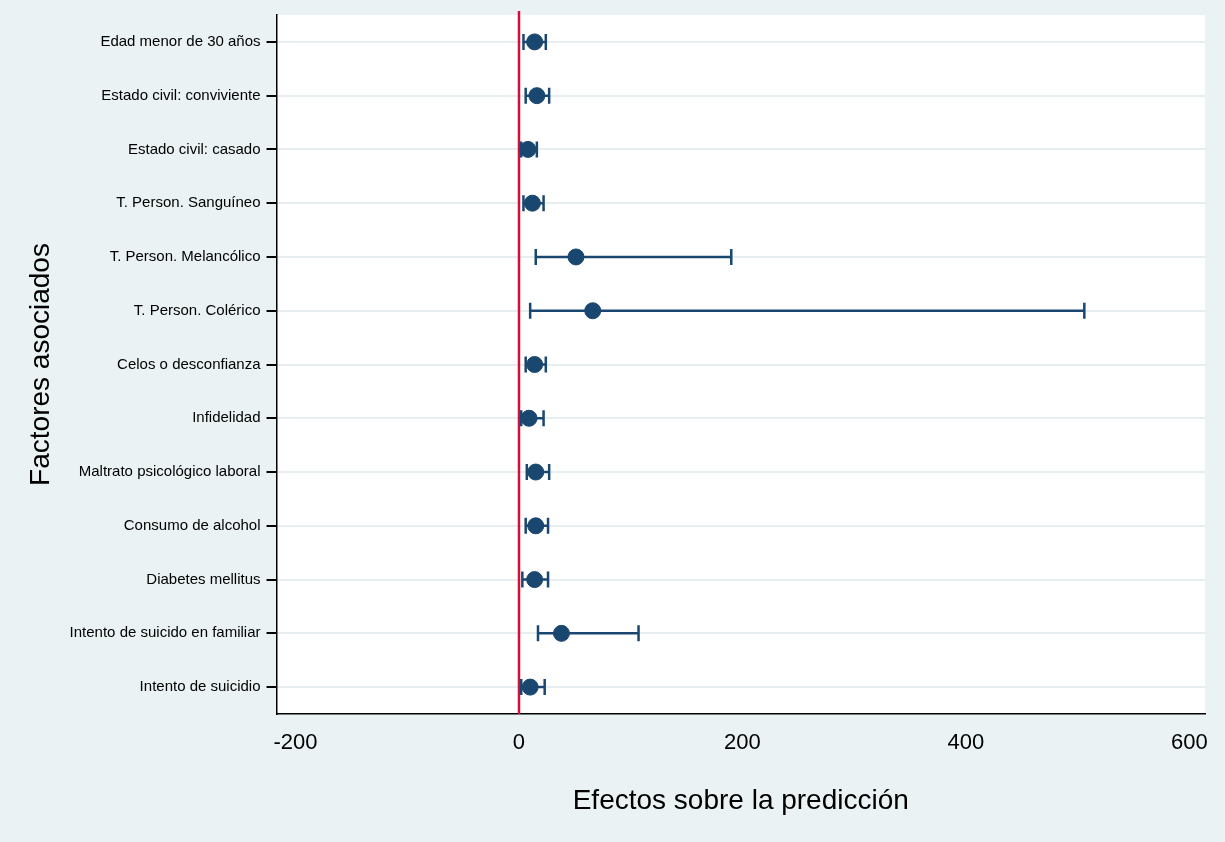  What do you see at coordinates (39, 364) in the screenshot?
I see `y-axis-title: Factores asociados` at bounding box center [39, 364].